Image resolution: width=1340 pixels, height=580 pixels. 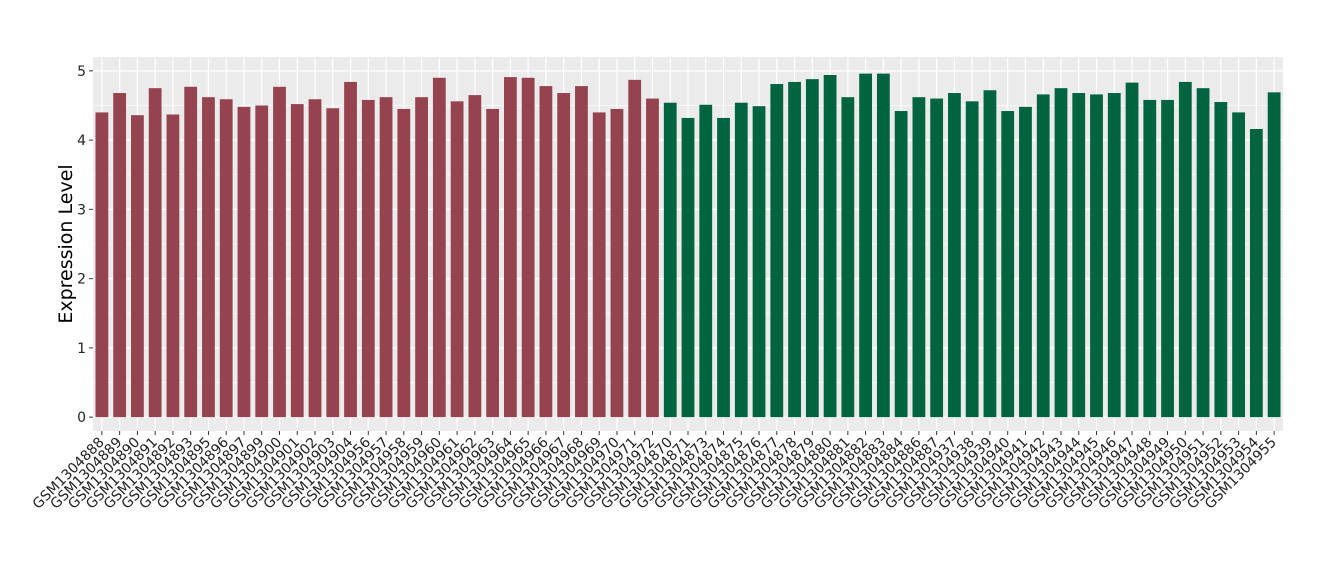 What do you see at coordinates (120, 255) in the screenshot?
I see `bar-GSM1304889` at bounding box center [120, 255].